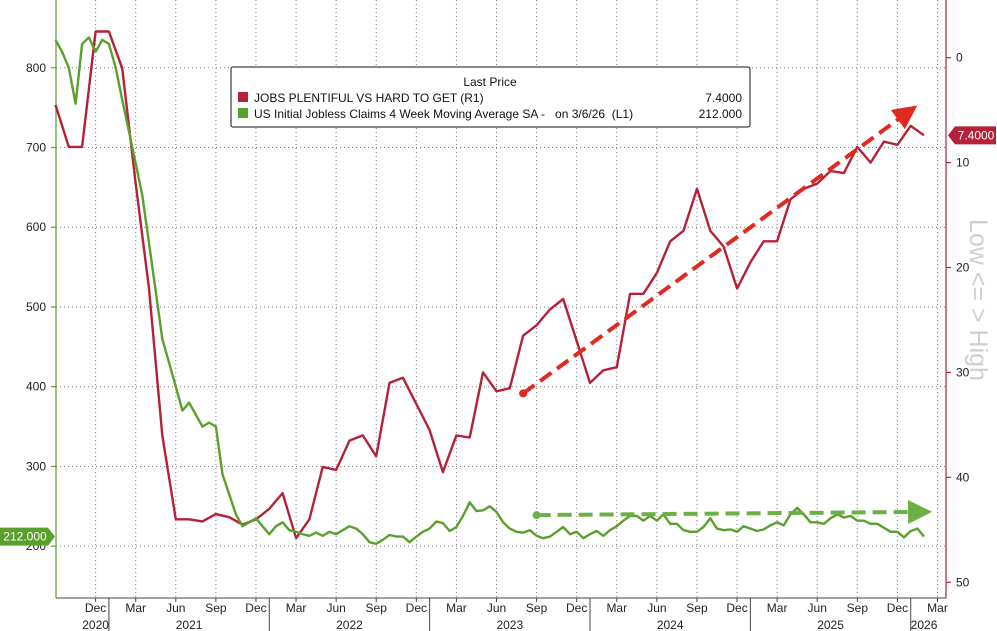  Describe the element at coordinates (976, 135) in the screenshot. I see `last-value-label-jobs: 7.4000` at that location.